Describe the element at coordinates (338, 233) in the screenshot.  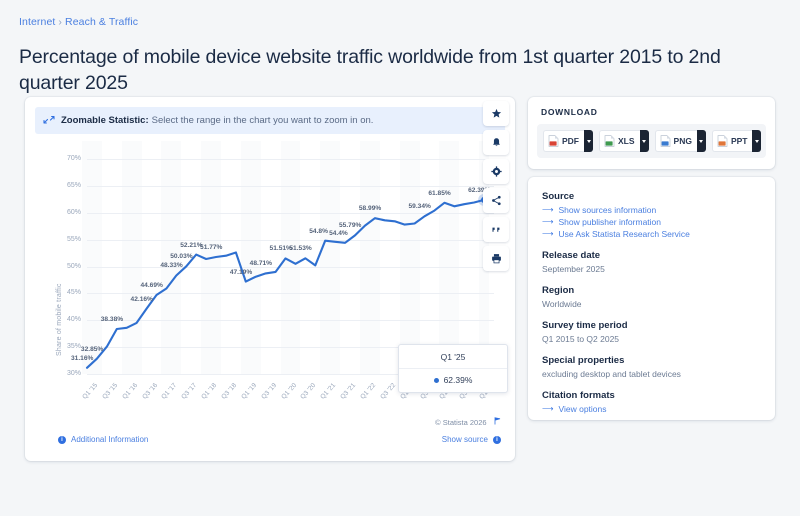
I see `data-point-label: 54.4%` at that location.